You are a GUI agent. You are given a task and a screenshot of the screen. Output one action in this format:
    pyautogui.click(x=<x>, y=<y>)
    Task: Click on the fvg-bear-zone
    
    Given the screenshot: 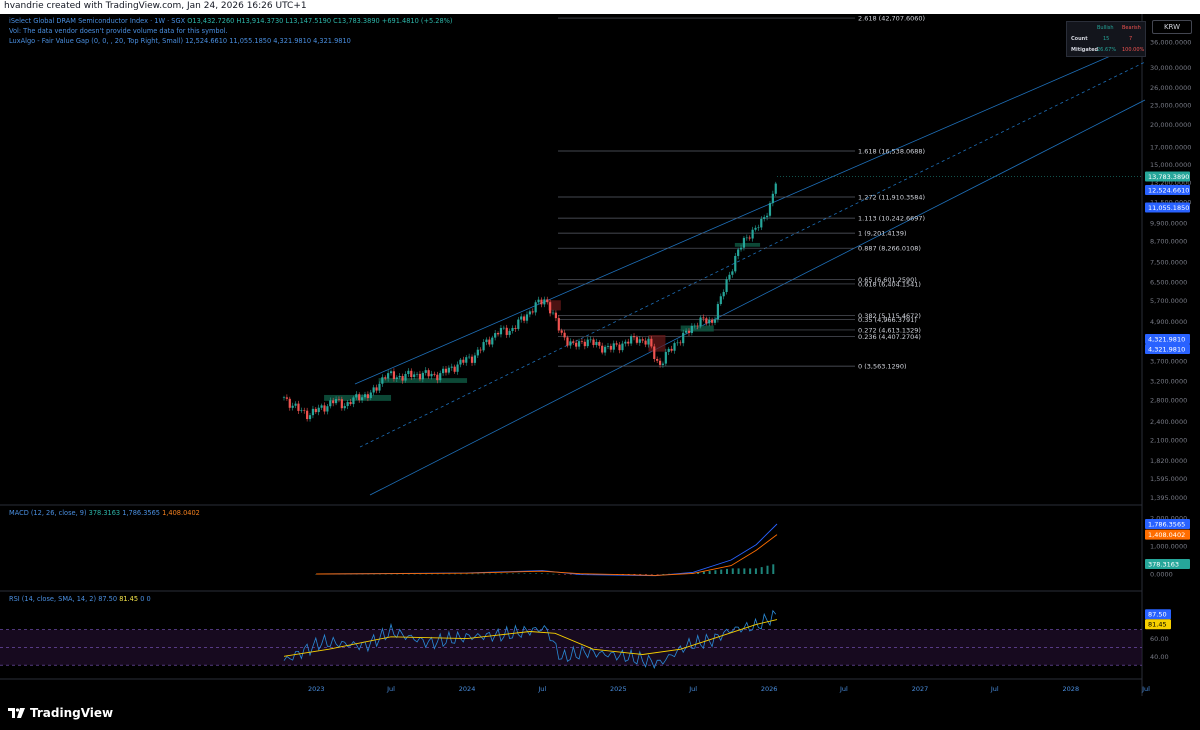 What is the action you would take?
    pyautogui.click(x=554, y=305)
    